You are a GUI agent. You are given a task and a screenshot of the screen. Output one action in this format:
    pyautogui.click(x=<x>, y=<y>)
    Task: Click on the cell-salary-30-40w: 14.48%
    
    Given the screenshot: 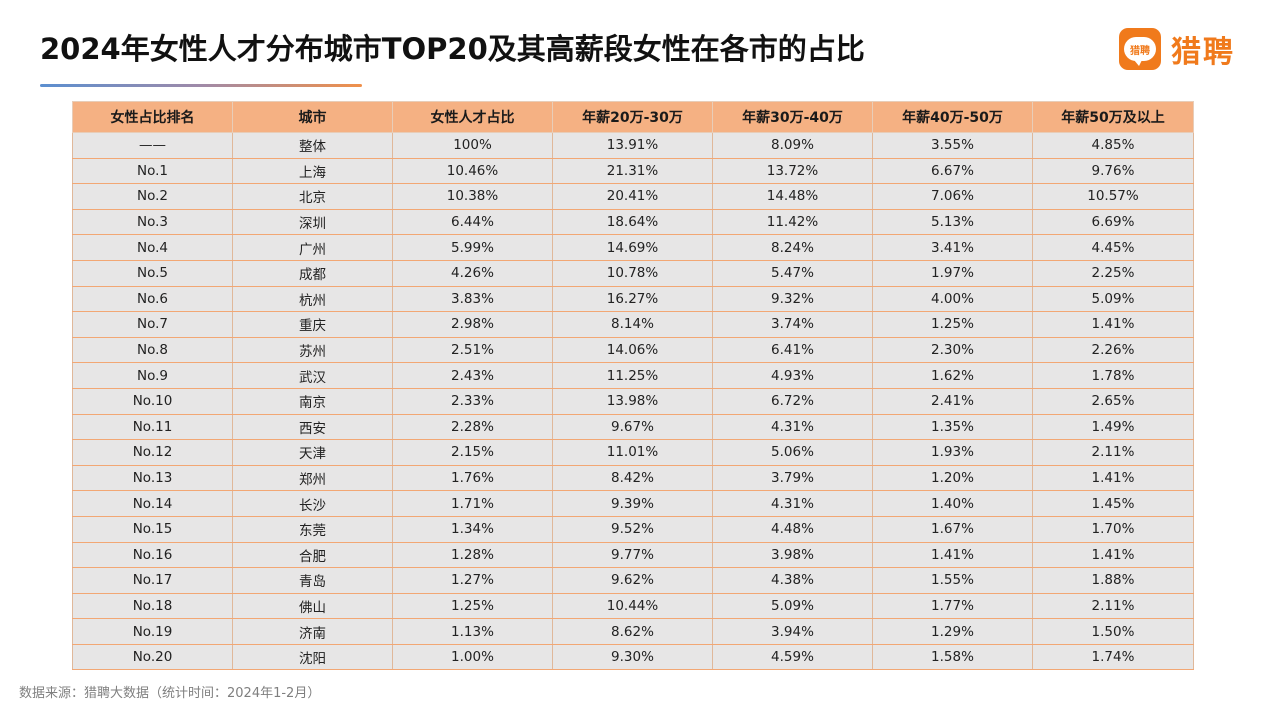 What is the action you would take?
    pyautogui.click(x=792, y=196)
    